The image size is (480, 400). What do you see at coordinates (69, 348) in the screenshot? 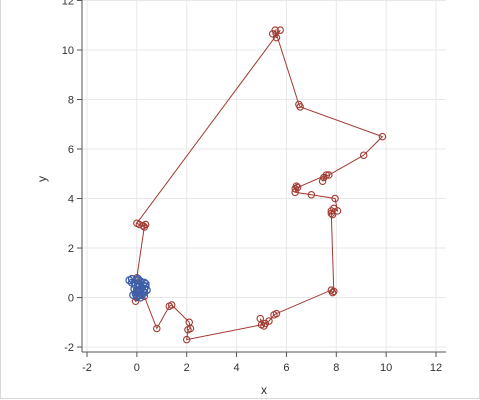
I see `y-tick-label: -2` at bounding box center [69, 348].